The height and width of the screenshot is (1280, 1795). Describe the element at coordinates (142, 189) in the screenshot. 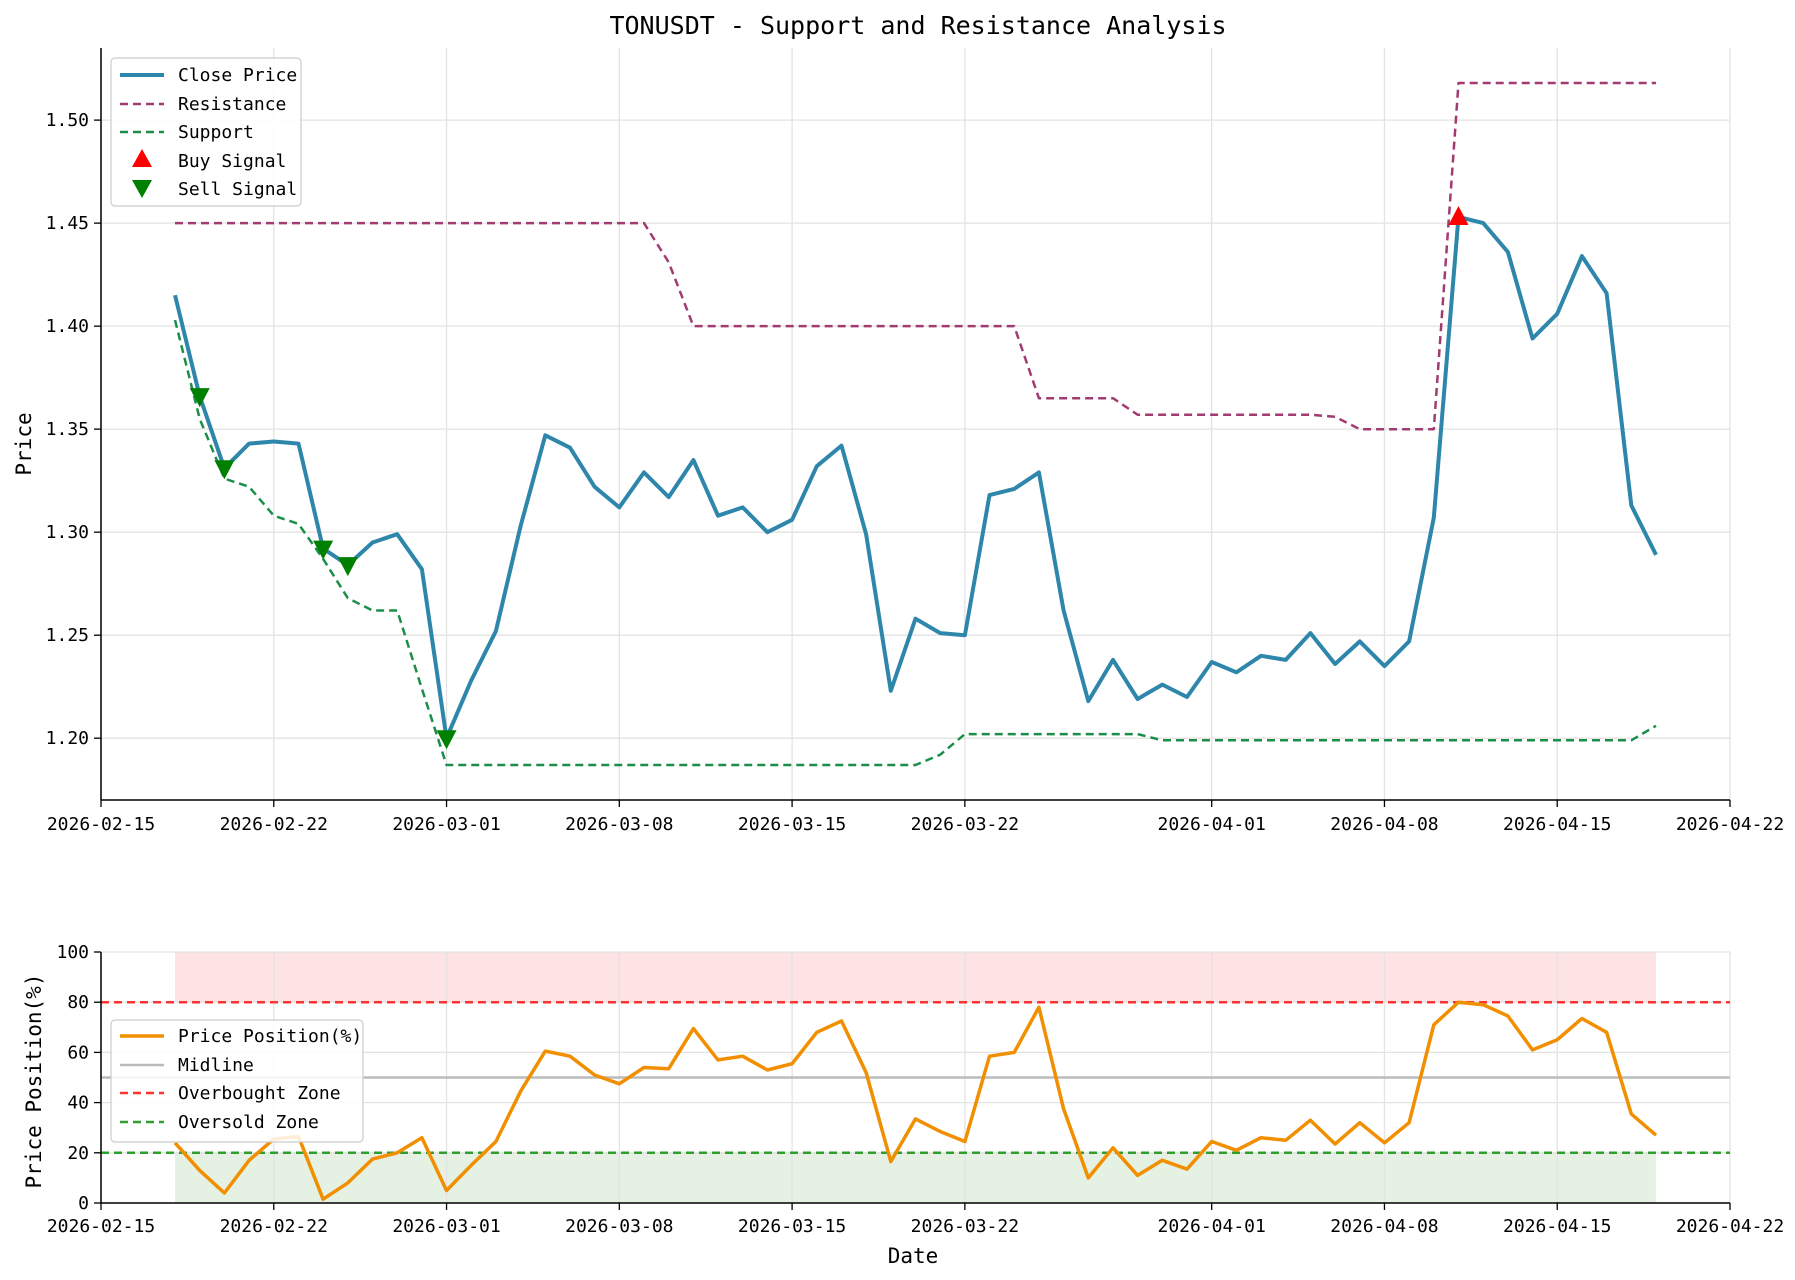

I see `legend-sell-signal-icon` at that location.